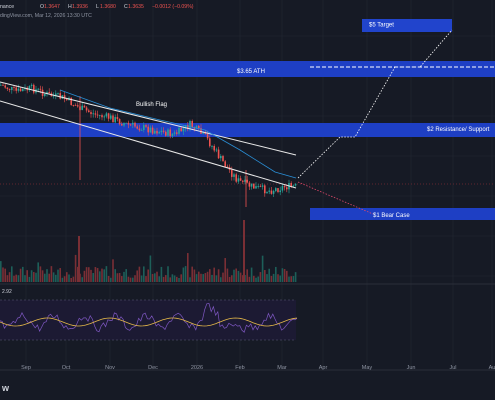 This screenshot has height=400, width=495. What do you see at coordinates (367, 368) in the screenshot?
I see `x-tick-label-8: May` at bounding box center [367, 368].